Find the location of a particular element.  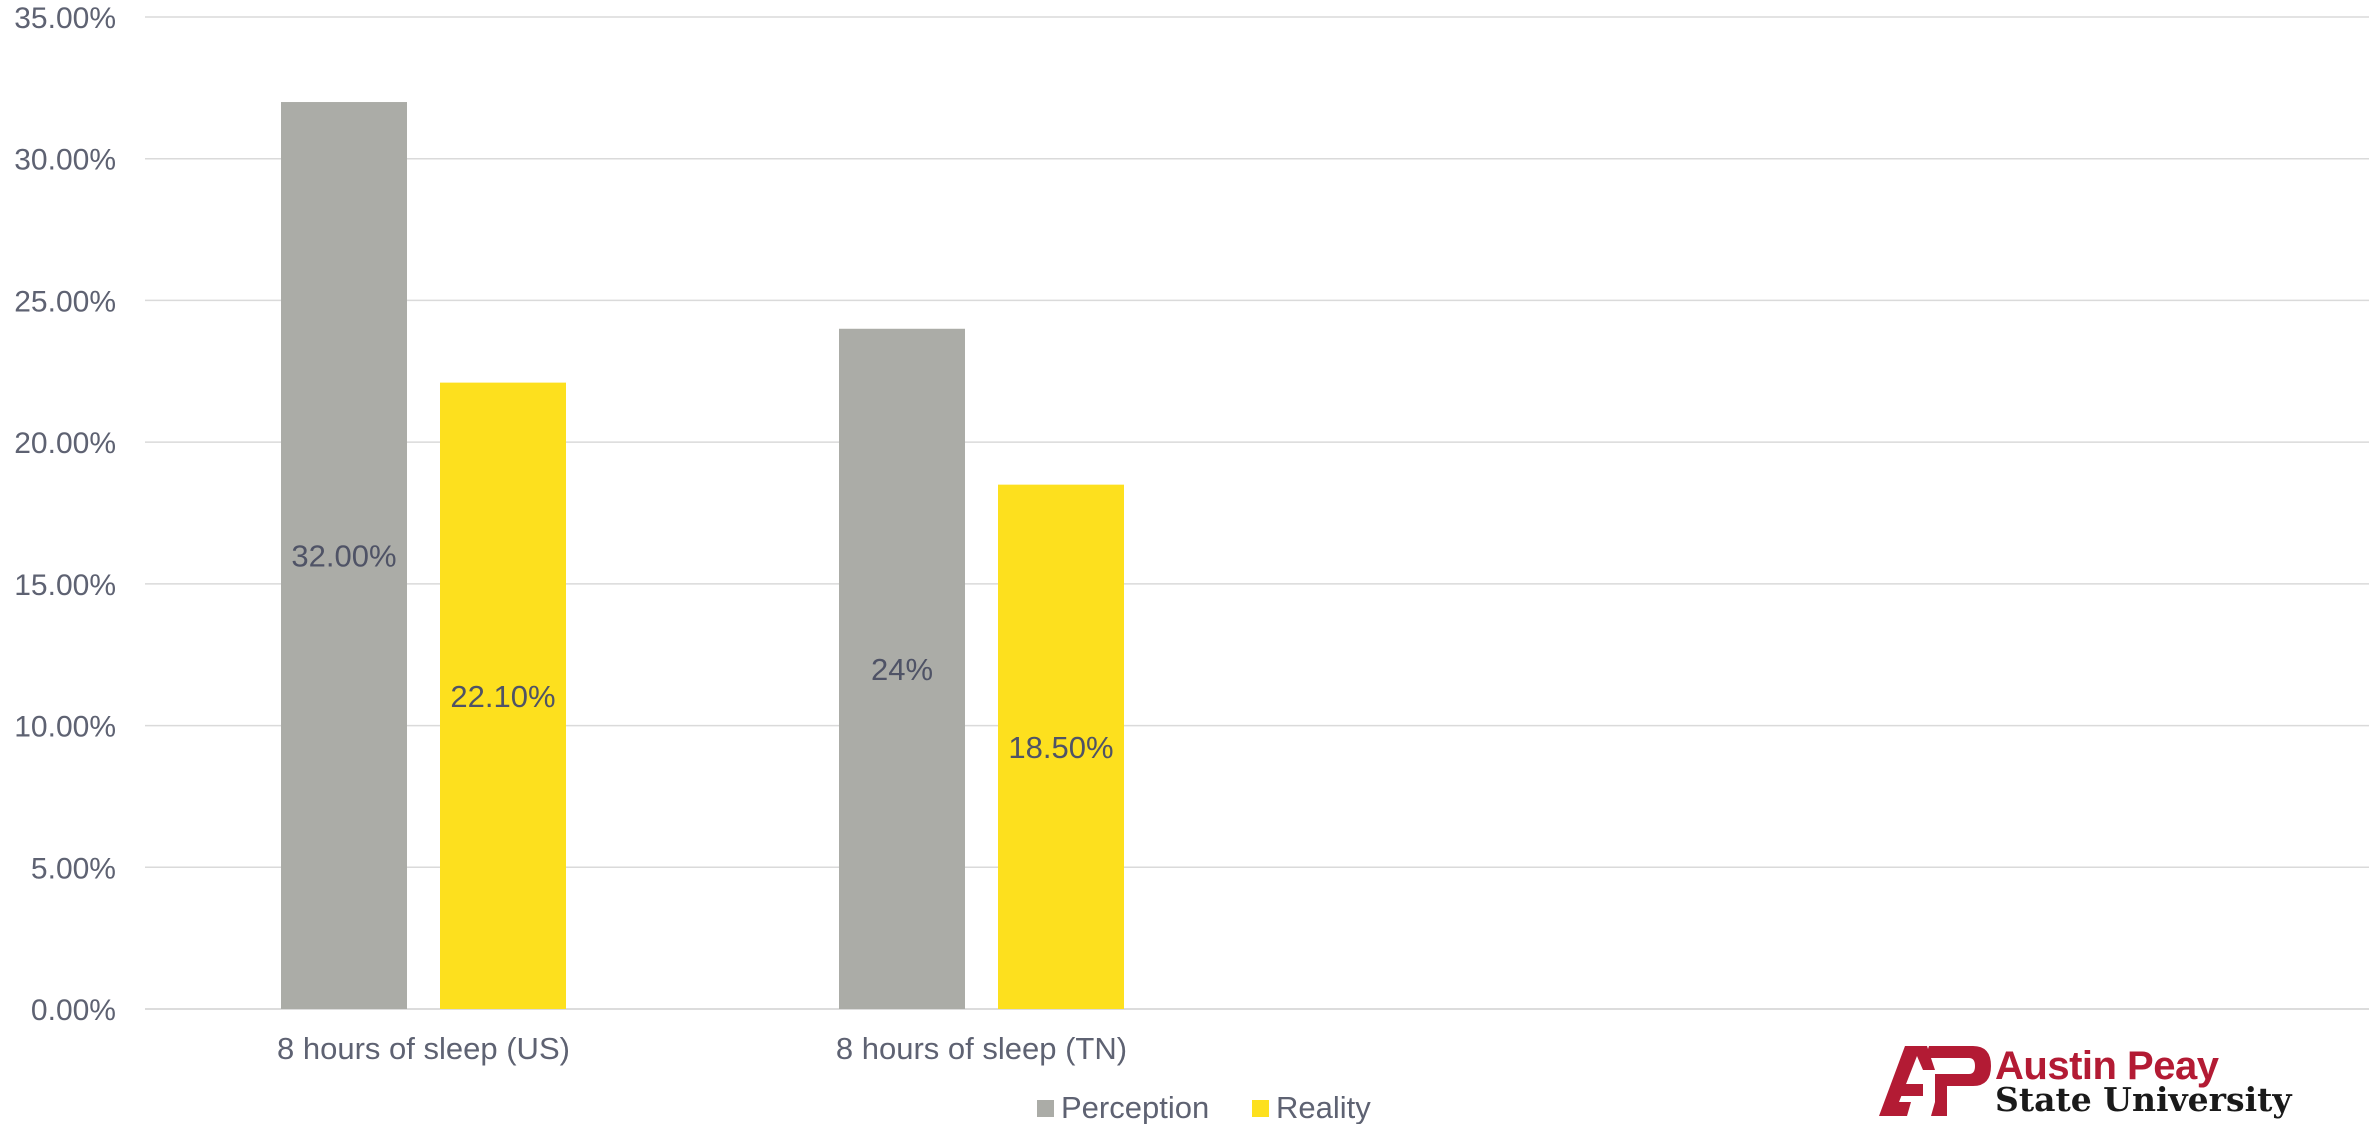

y-tick-label: 10.00% is located at coordinates (65, 727).